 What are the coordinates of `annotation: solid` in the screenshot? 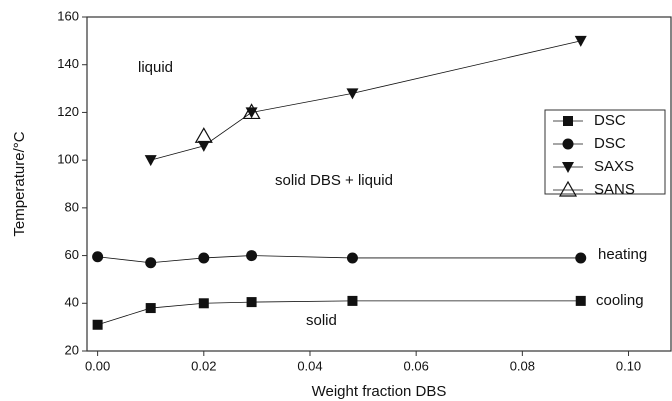 It's located at (321, 320).